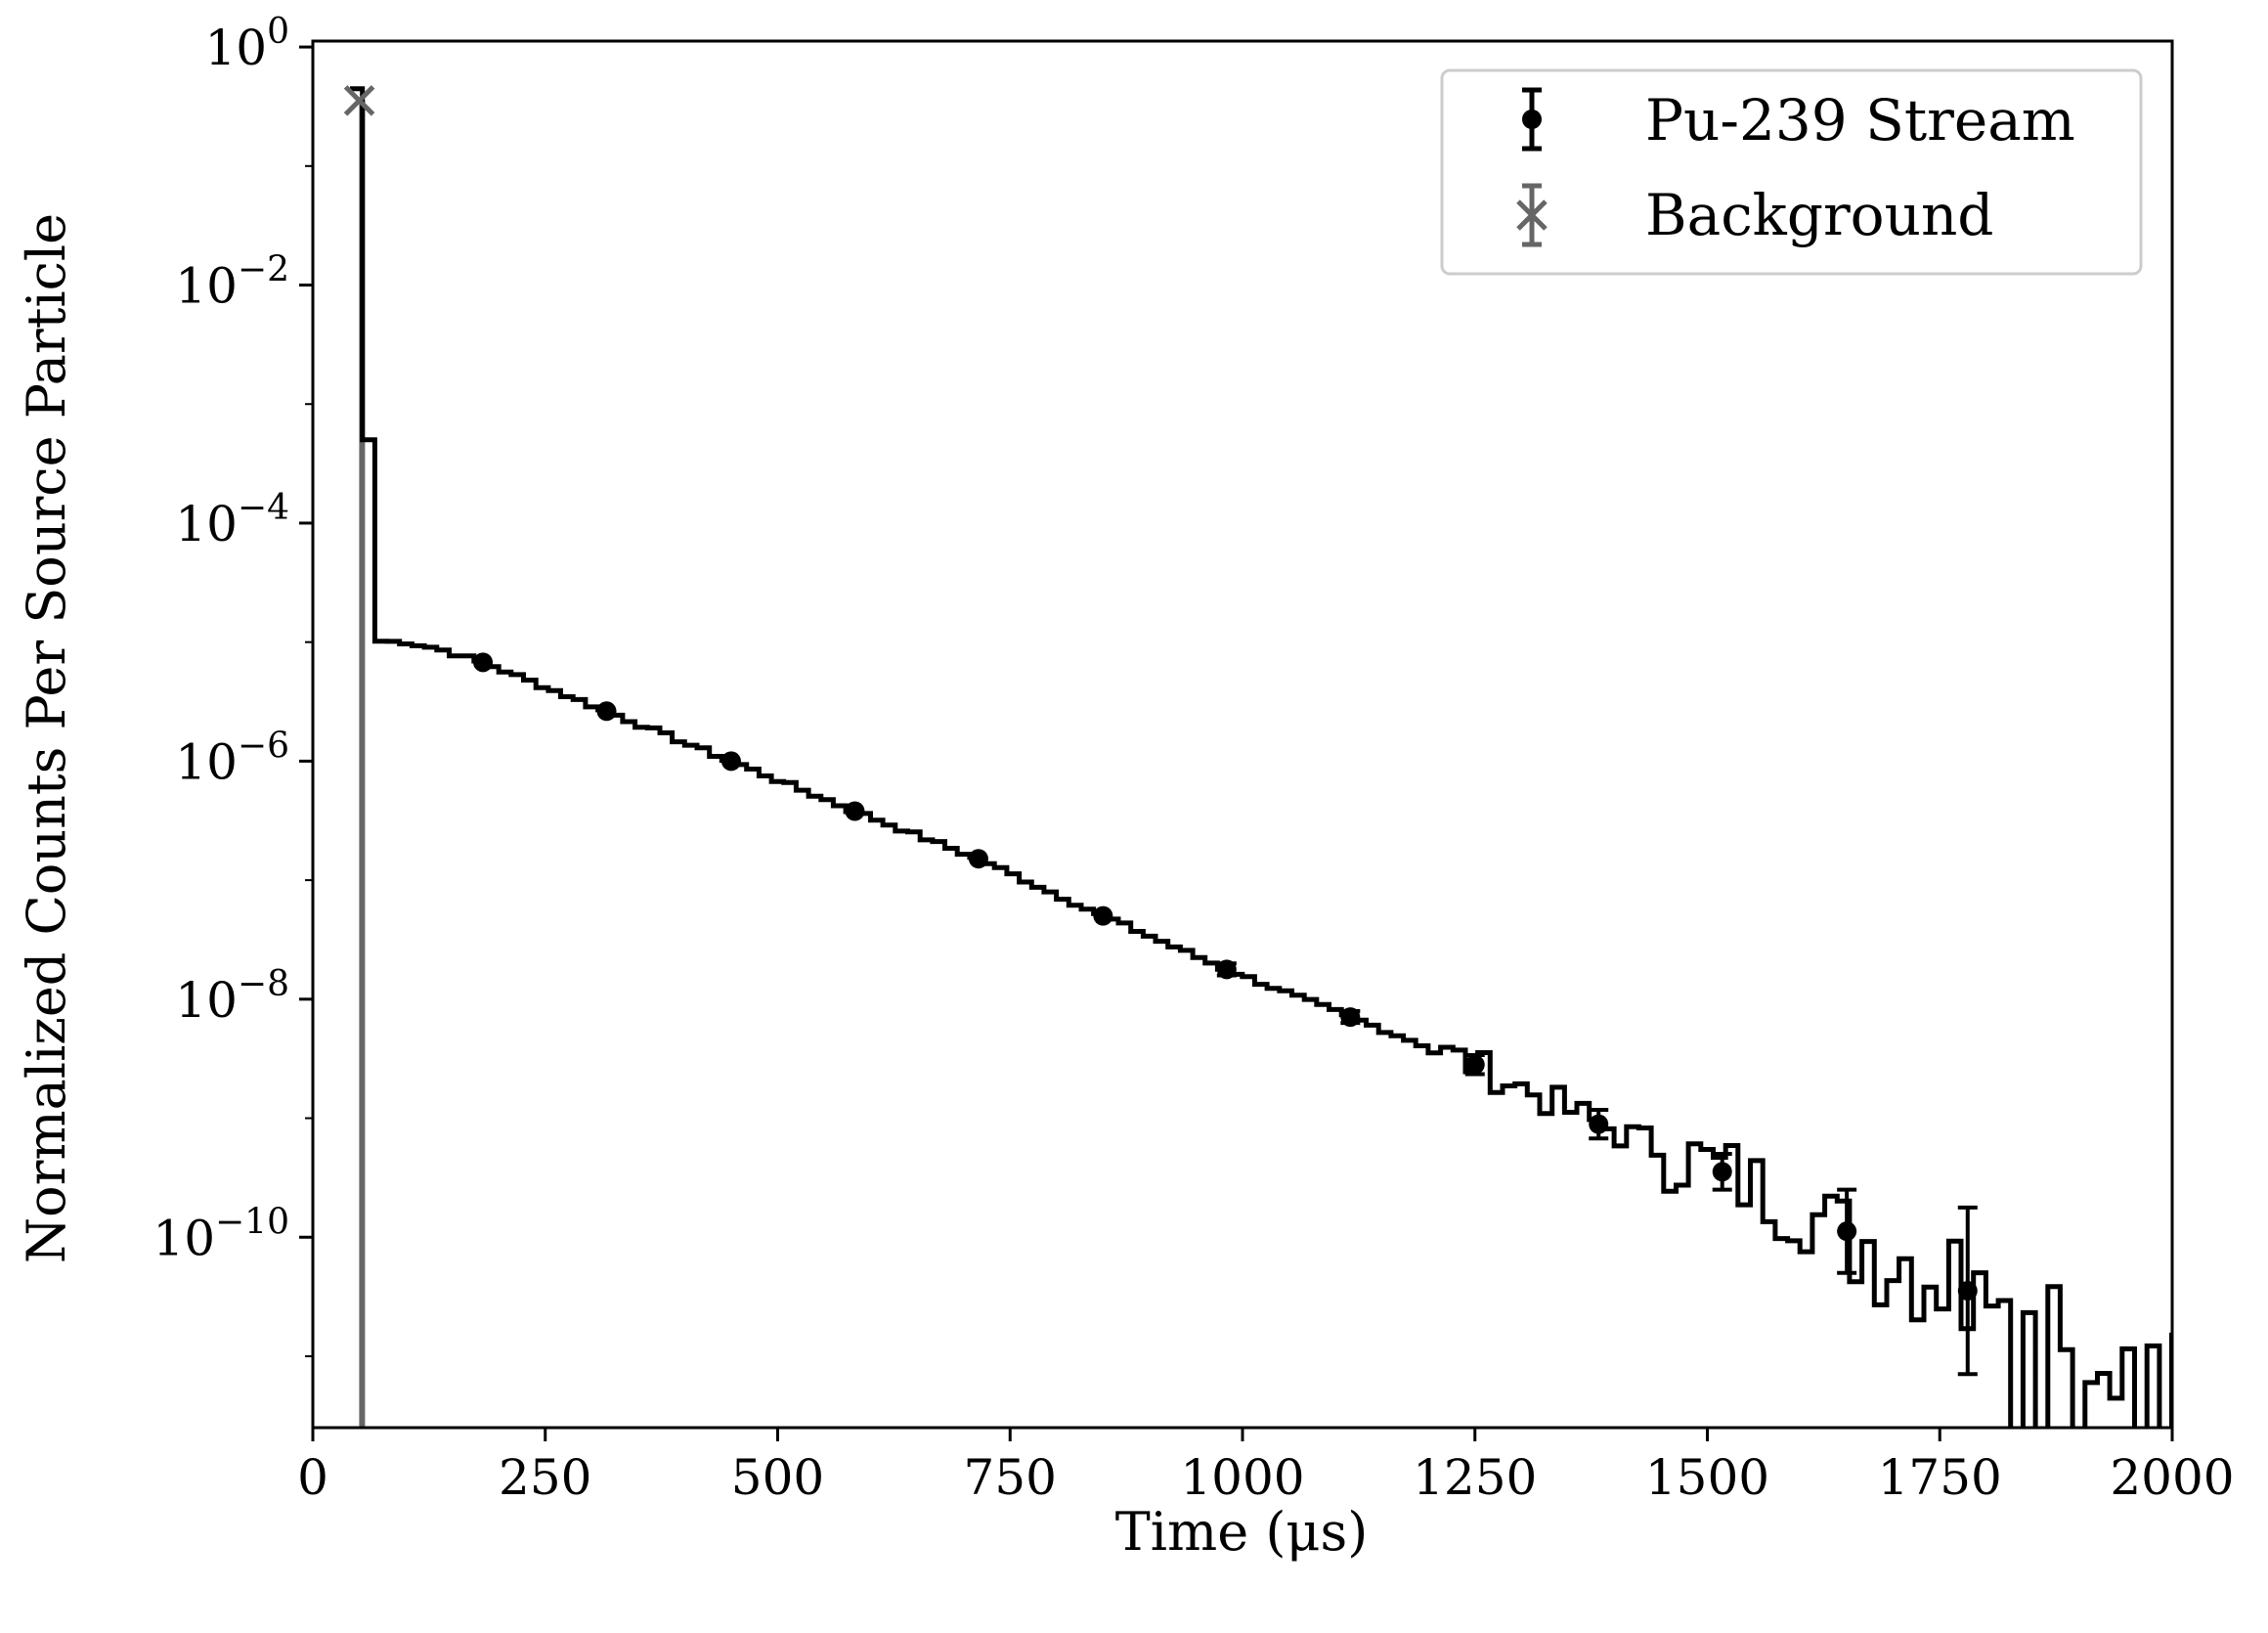 Image resolution: width=2268 pixels, height=1633 pixels. What do you see at coordinates (1242, 1477) in the screenshot?
I see `x-tick-label: 1000` at bounding box center [1242, 1477].